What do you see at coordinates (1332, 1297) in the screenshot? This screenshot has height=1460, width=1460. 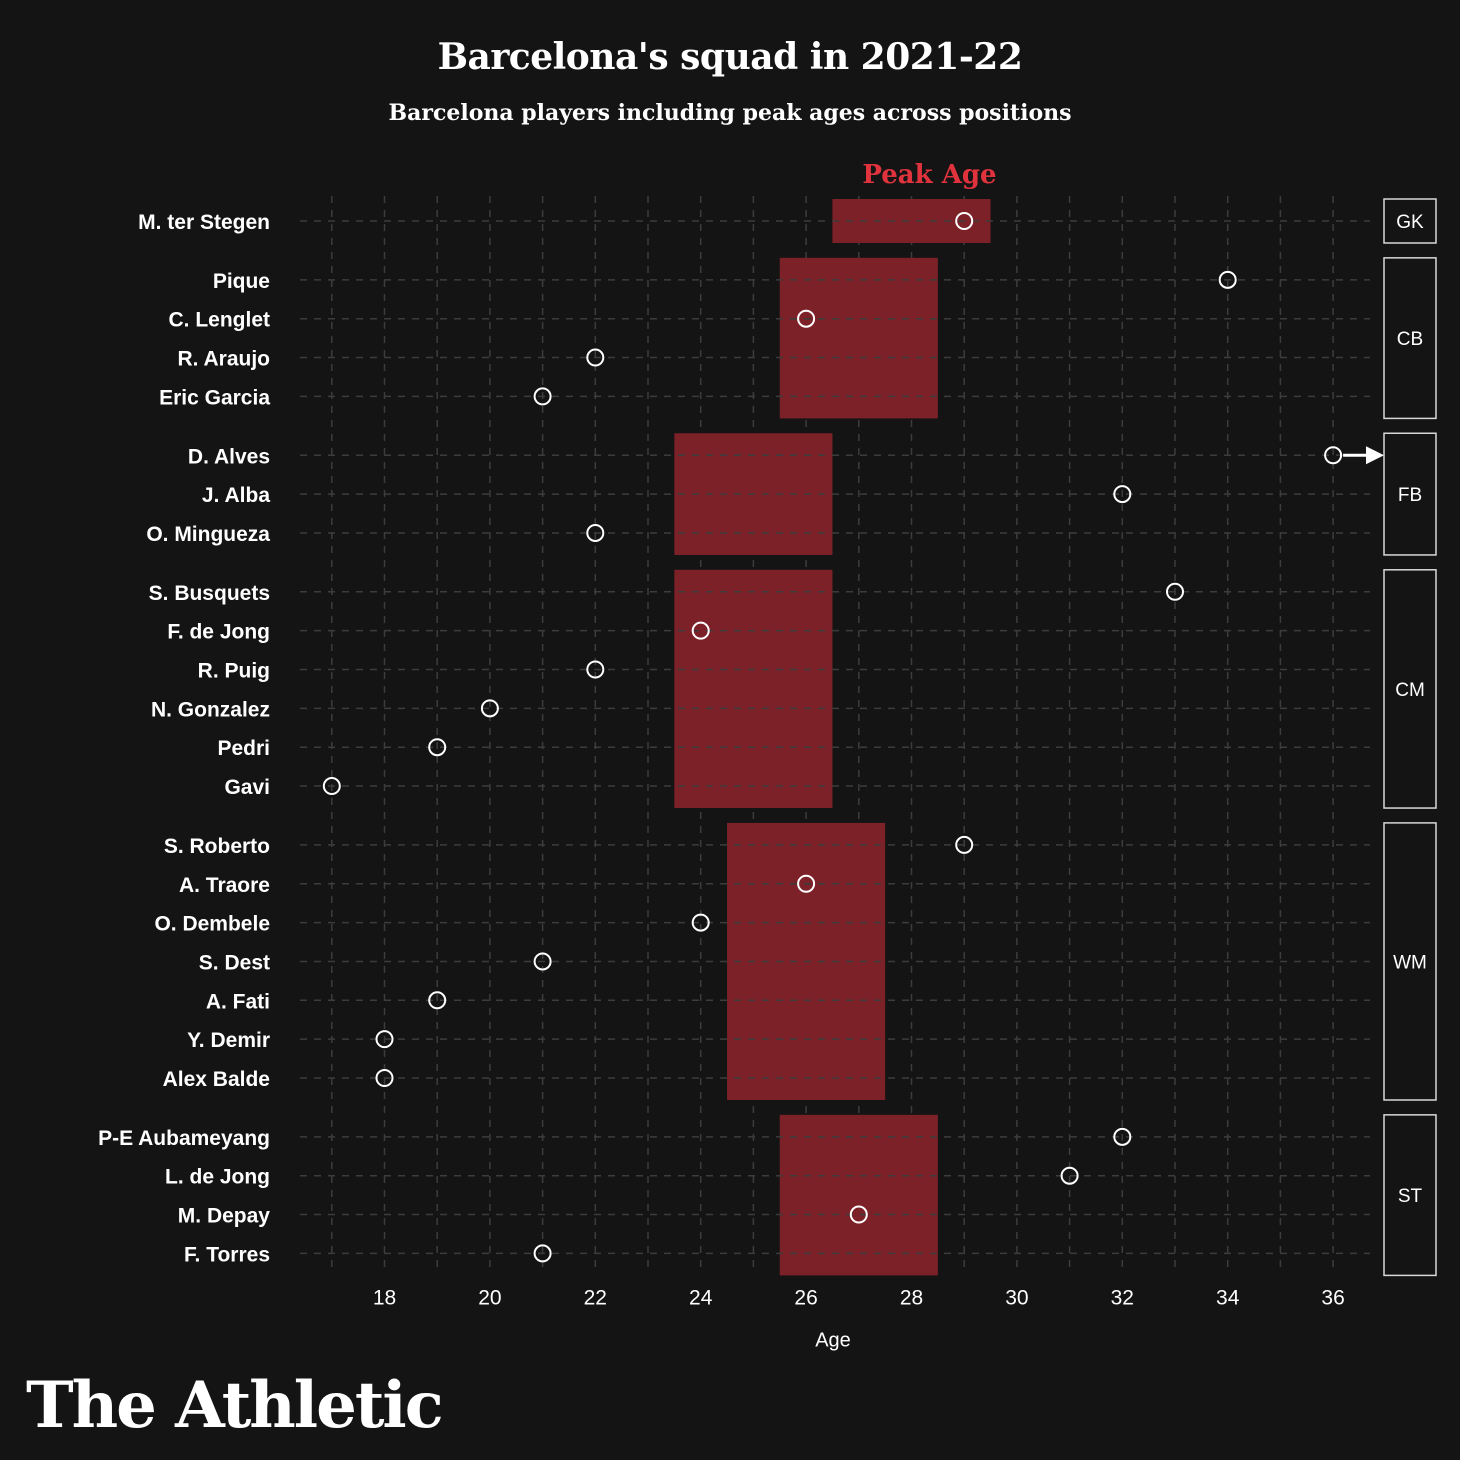 I see `x-tick-label: 36` at bounding box center [1332, 1297].